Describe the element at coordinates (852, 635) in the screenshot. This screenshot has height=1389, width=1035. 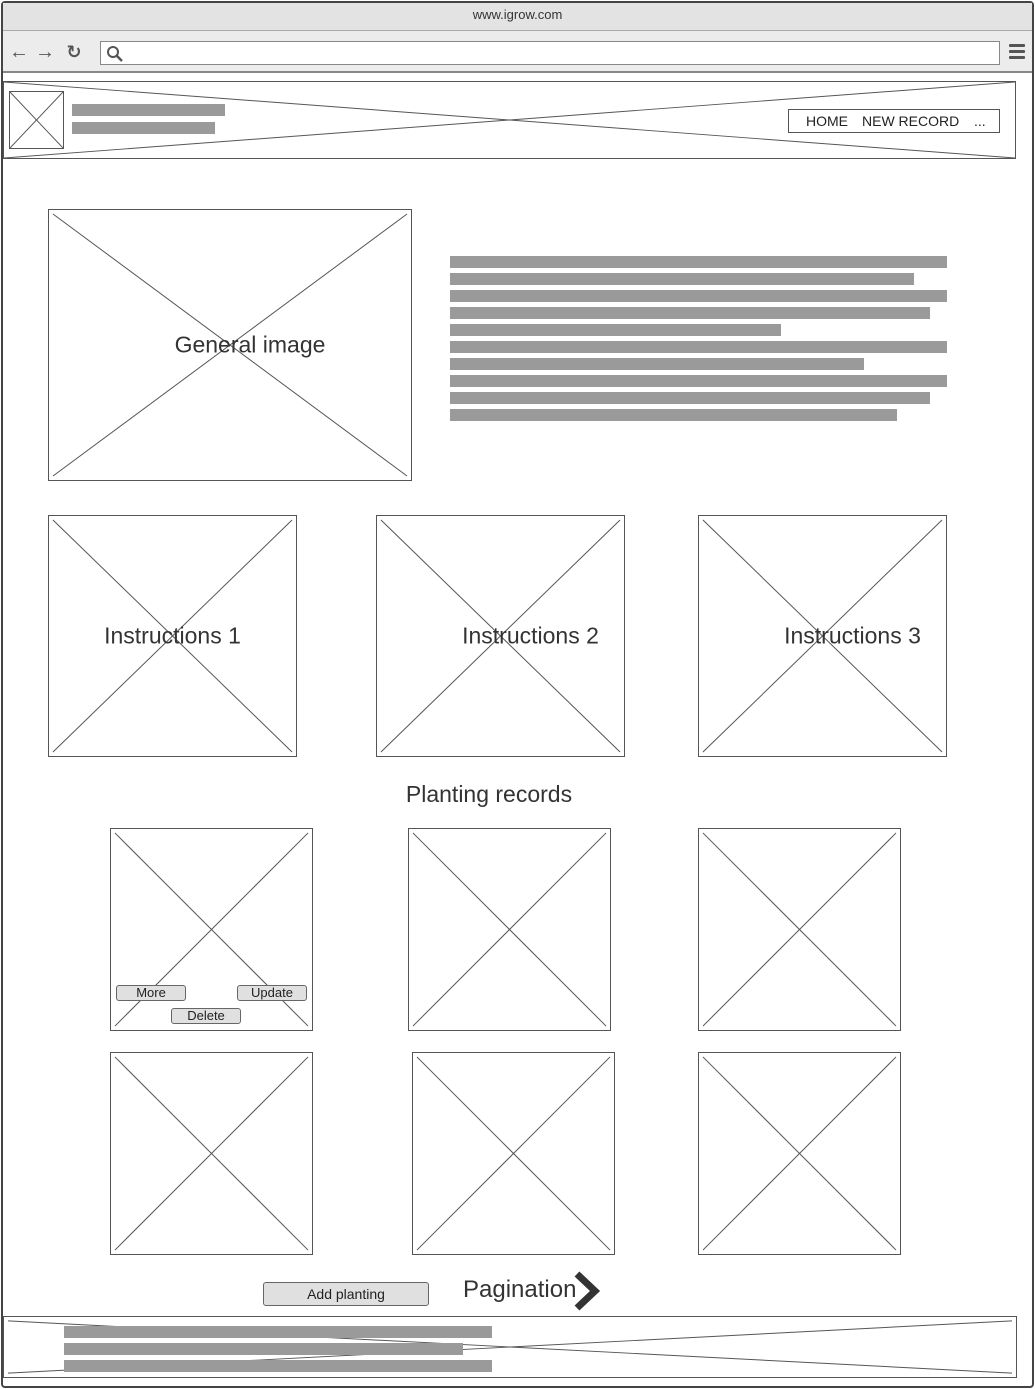
I see `instructions-label-3: Instructions 3` at that location.